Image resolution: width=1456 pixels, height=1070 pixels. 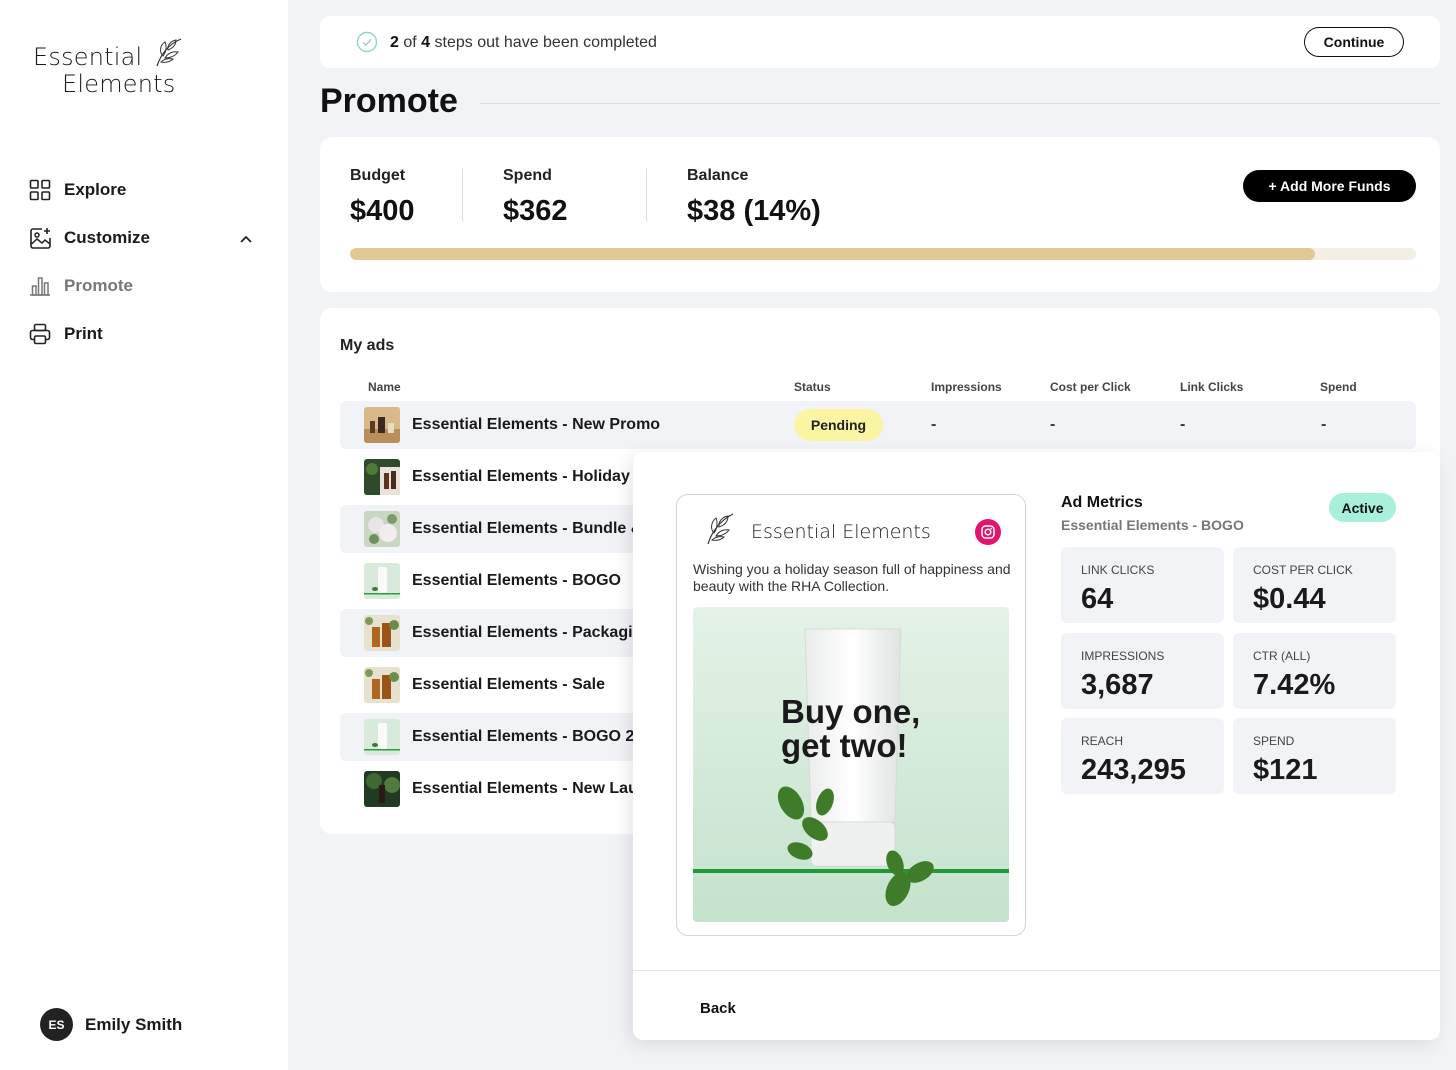 What do you see at coordinates (1097, 599) in the screenshot?
I see `metric-value: 64` at bounding box center [1097, 599].